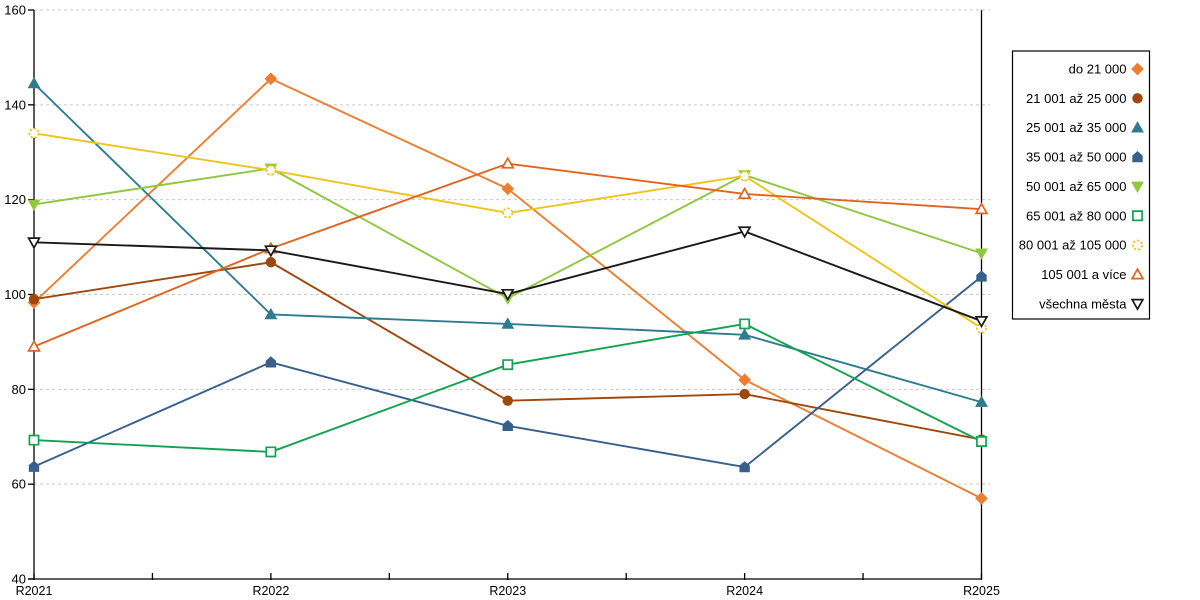 Image resolution: width=1200 pixels, height=600 pixels. I want to click on y-tick-label: 100, so click(15, 294).